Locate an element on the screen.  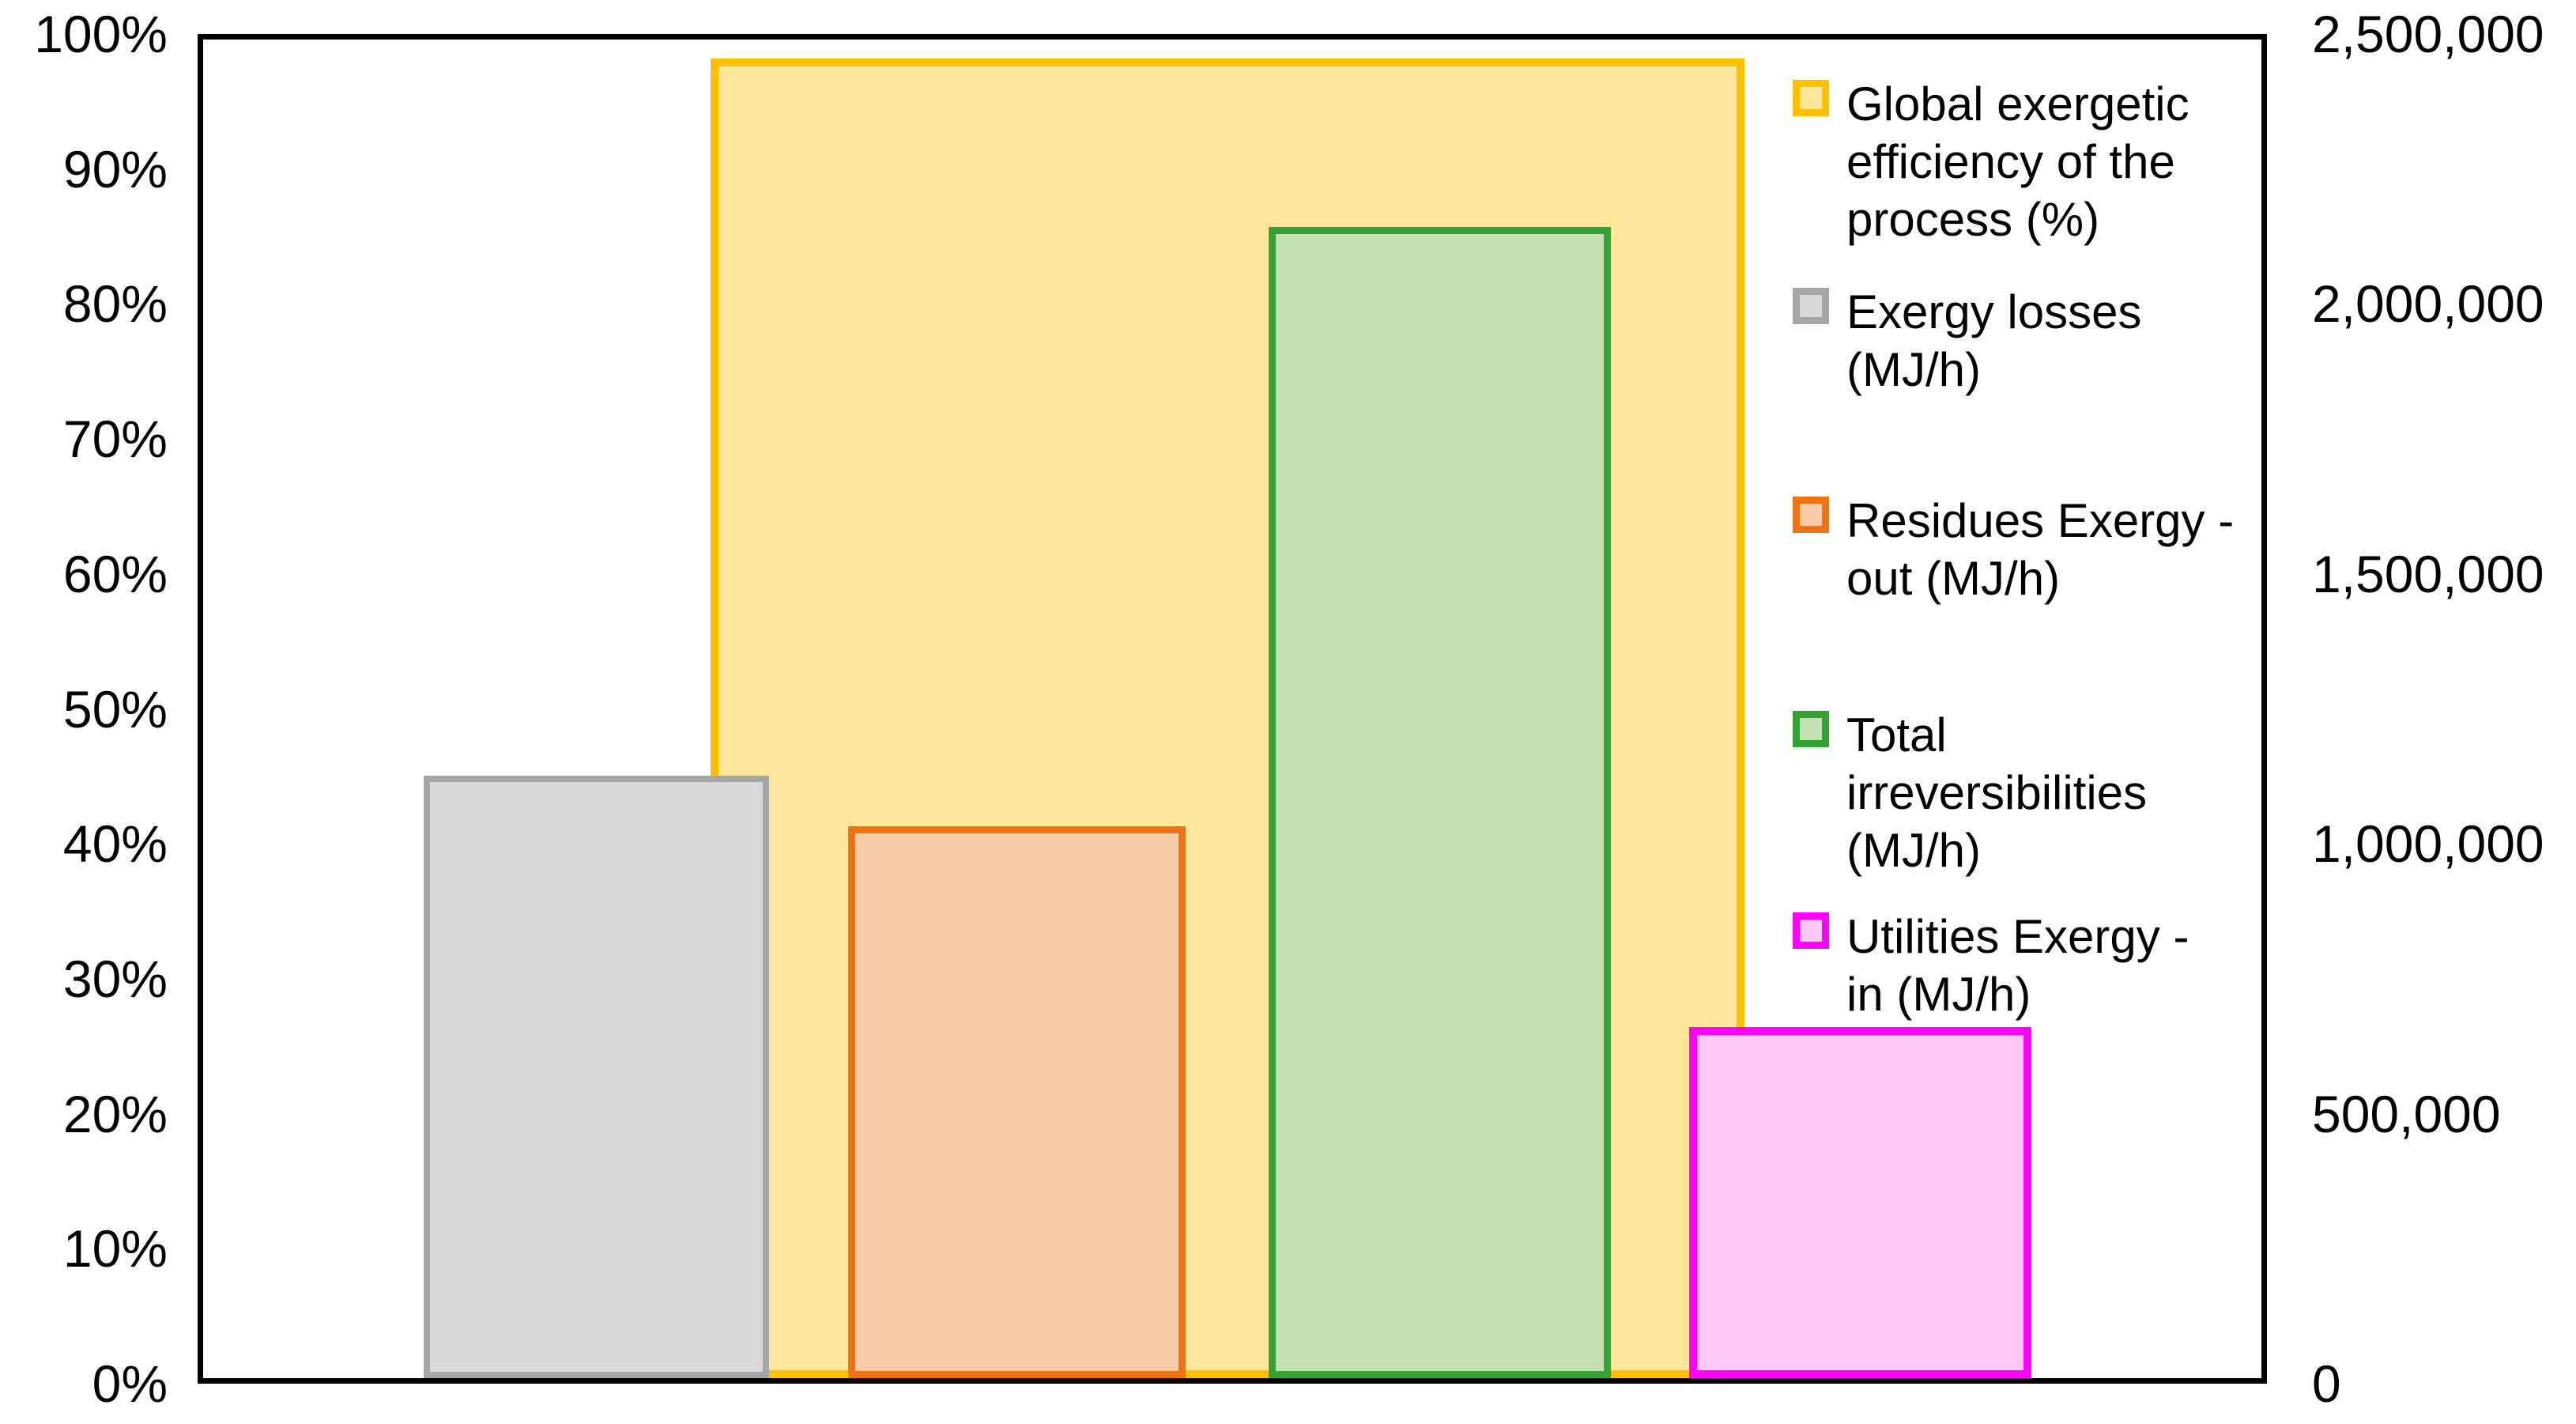
bar-total-irreversibilities is located at coordinates (1439, 802).